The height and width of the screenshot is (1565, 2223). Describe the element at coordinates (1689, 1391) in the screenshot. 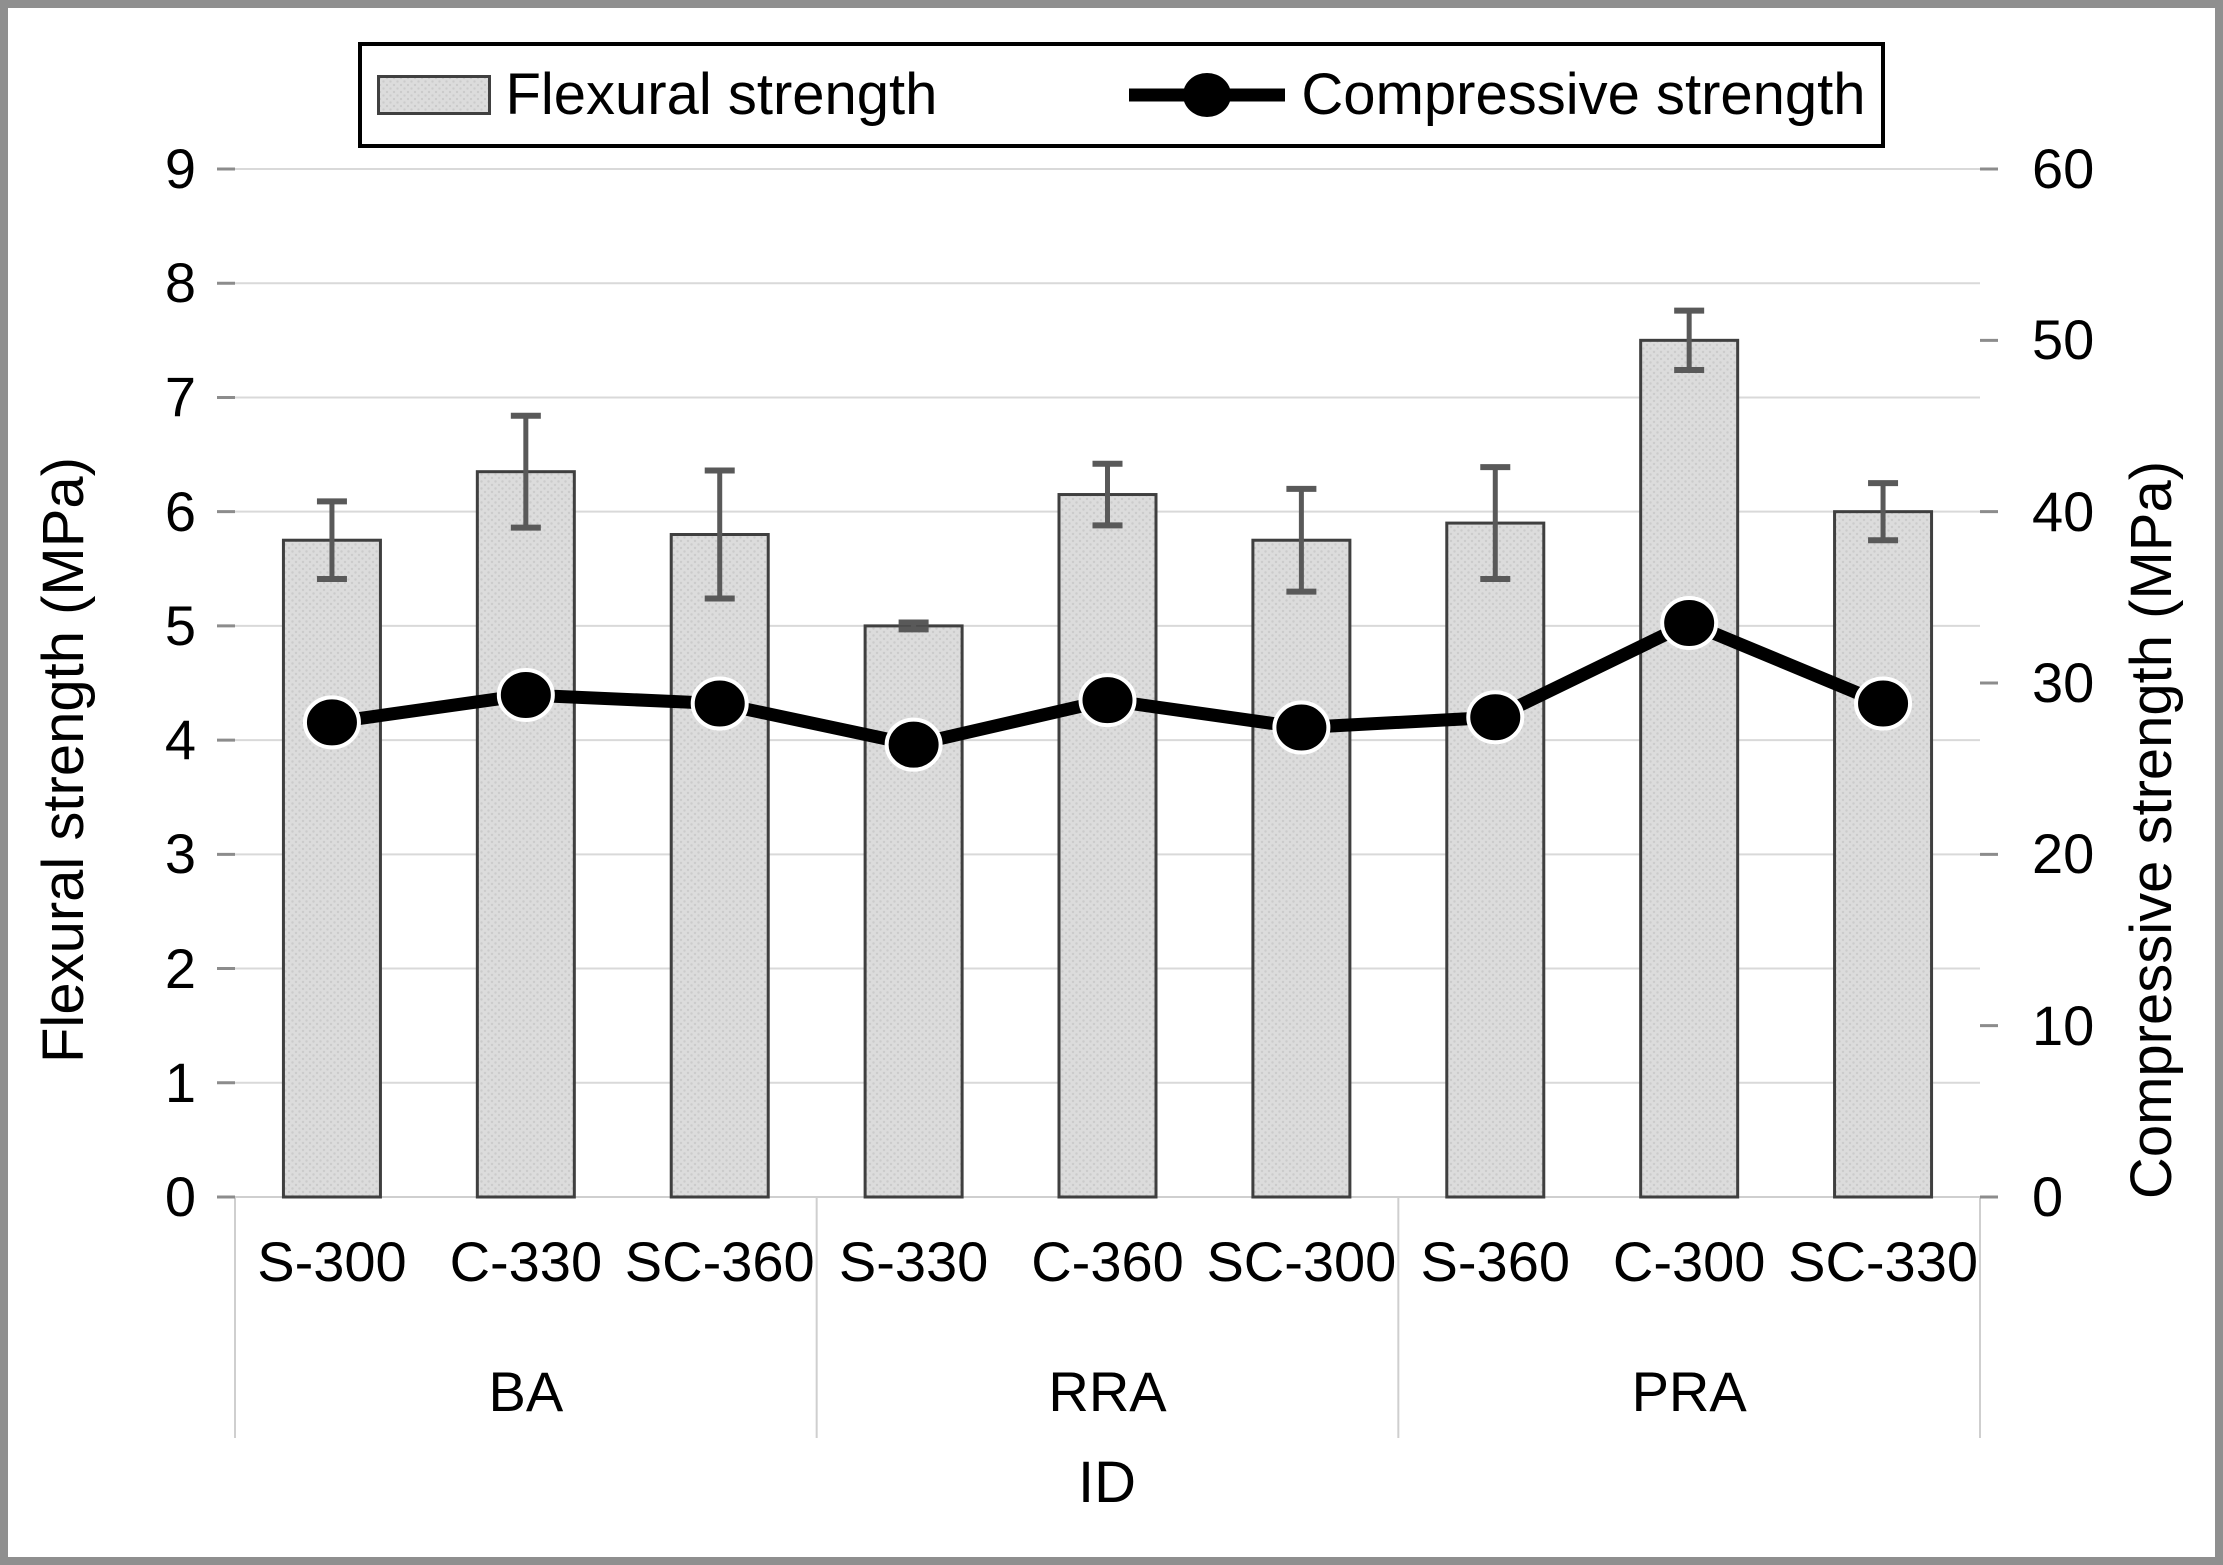

I see `group-label: PRA` at that location.